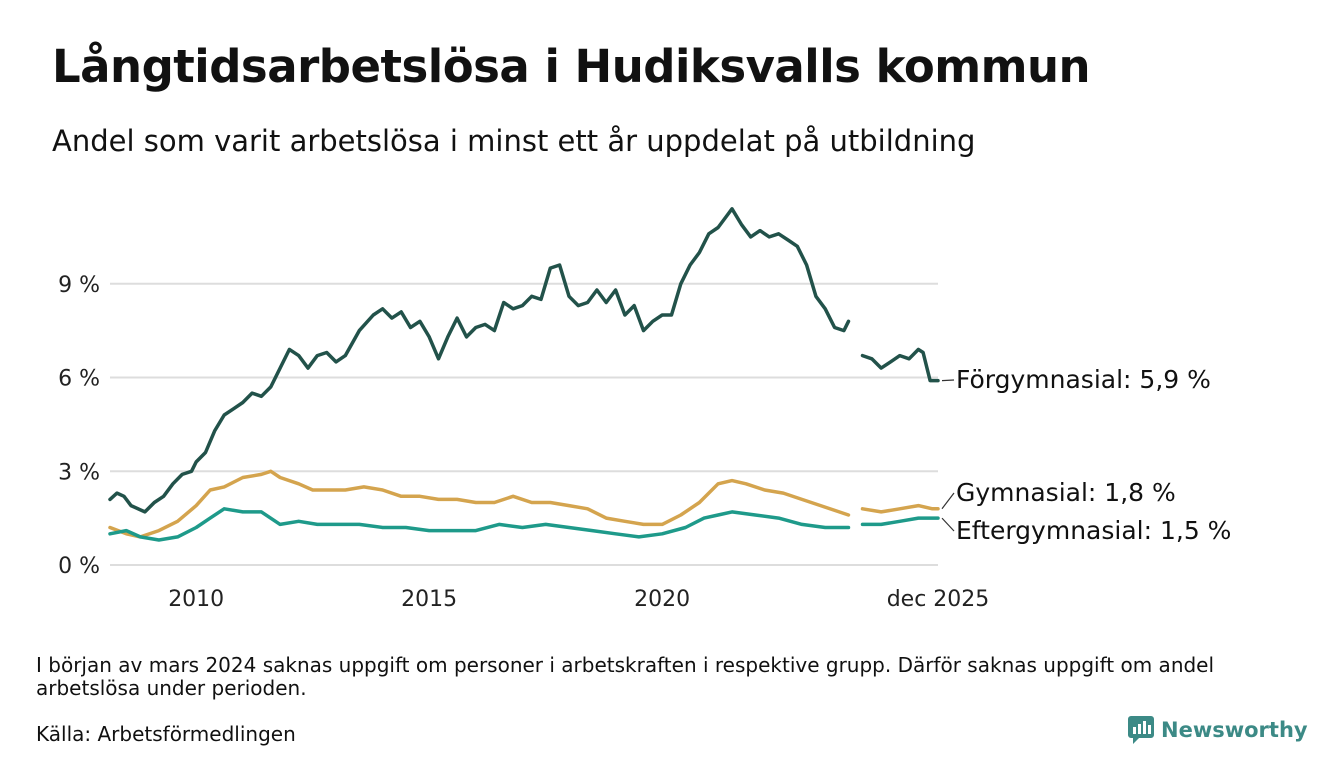 The width and height of the screenshot is (1340, 780). I want to click on y-tick-label: 3 %, so click(79, 472).